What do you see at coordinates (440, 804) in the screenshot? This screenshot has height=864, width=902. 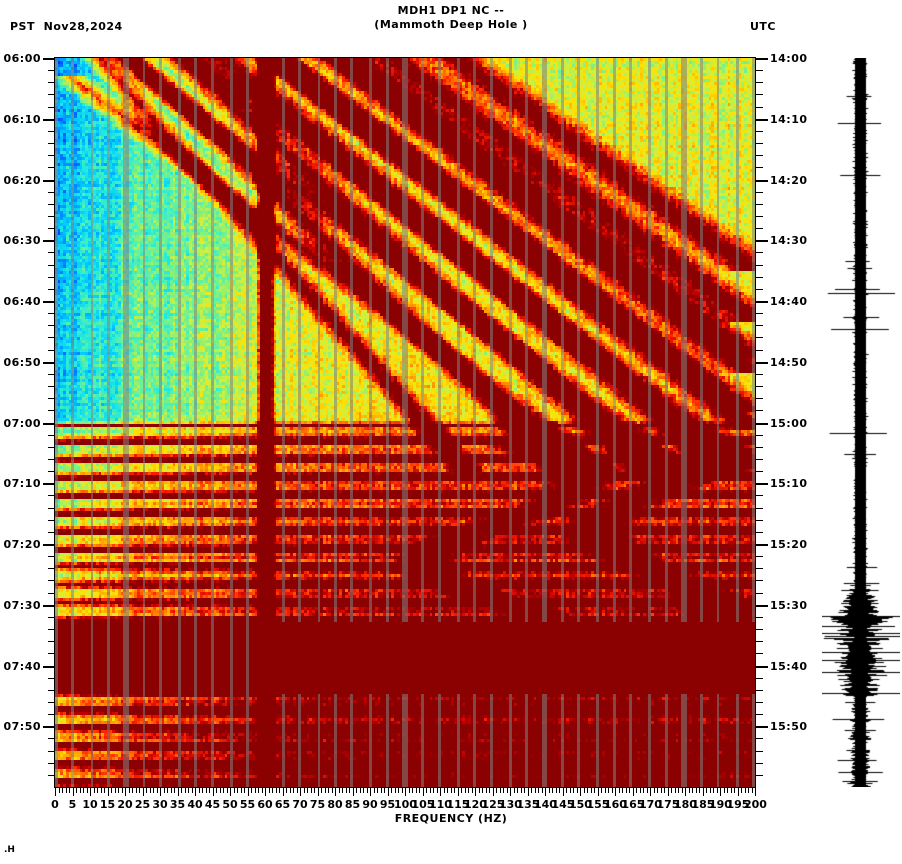 I see `freq-label: 110` at bounding box center [440, 804].